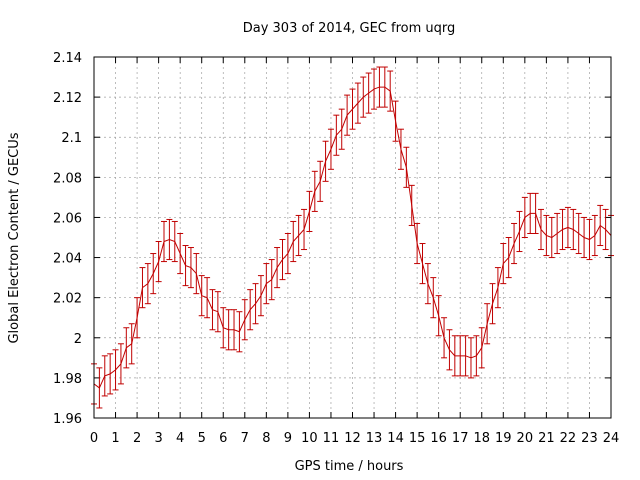 The width and height of the screenshot is (640, 480). Describe the element at coordinates (438, 438) in the screenshot. I see `x-tick-label: 16` at that location.